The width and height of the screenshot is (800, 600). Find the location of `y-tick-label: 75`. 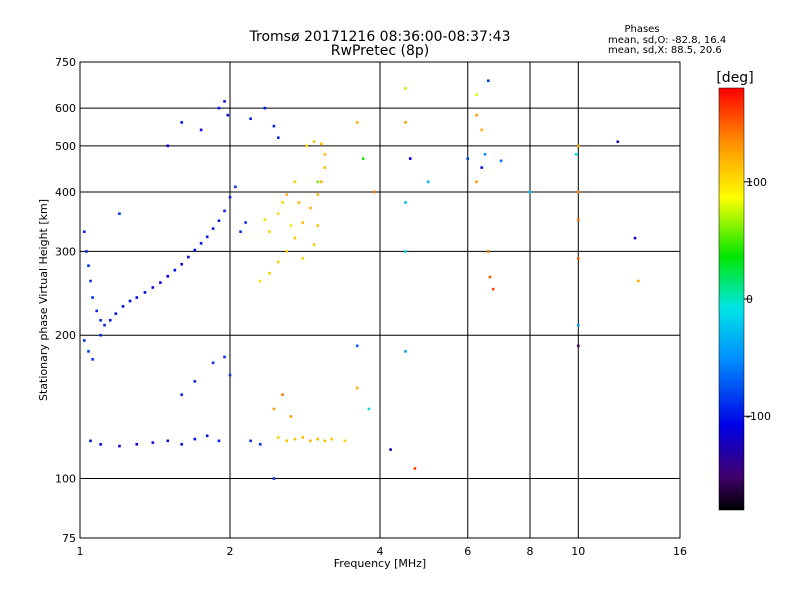

y-tick-label: 75 is located at coordinates (69, 538).